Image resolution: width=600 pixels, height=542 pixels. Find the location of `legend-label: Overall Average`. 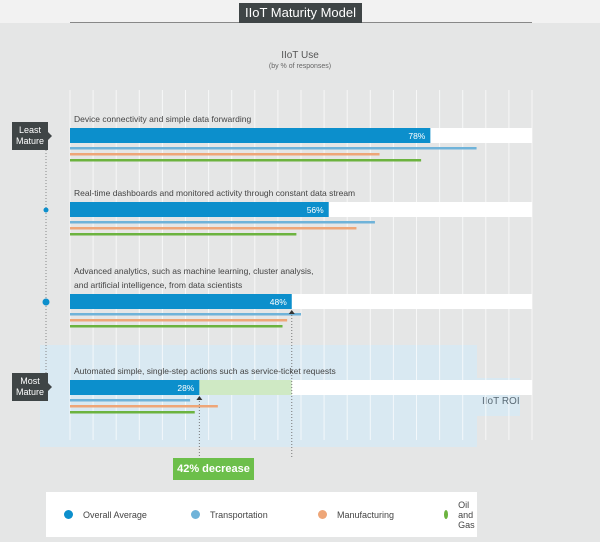

legend-label: Overall Average is located at coordinates (115, 514).